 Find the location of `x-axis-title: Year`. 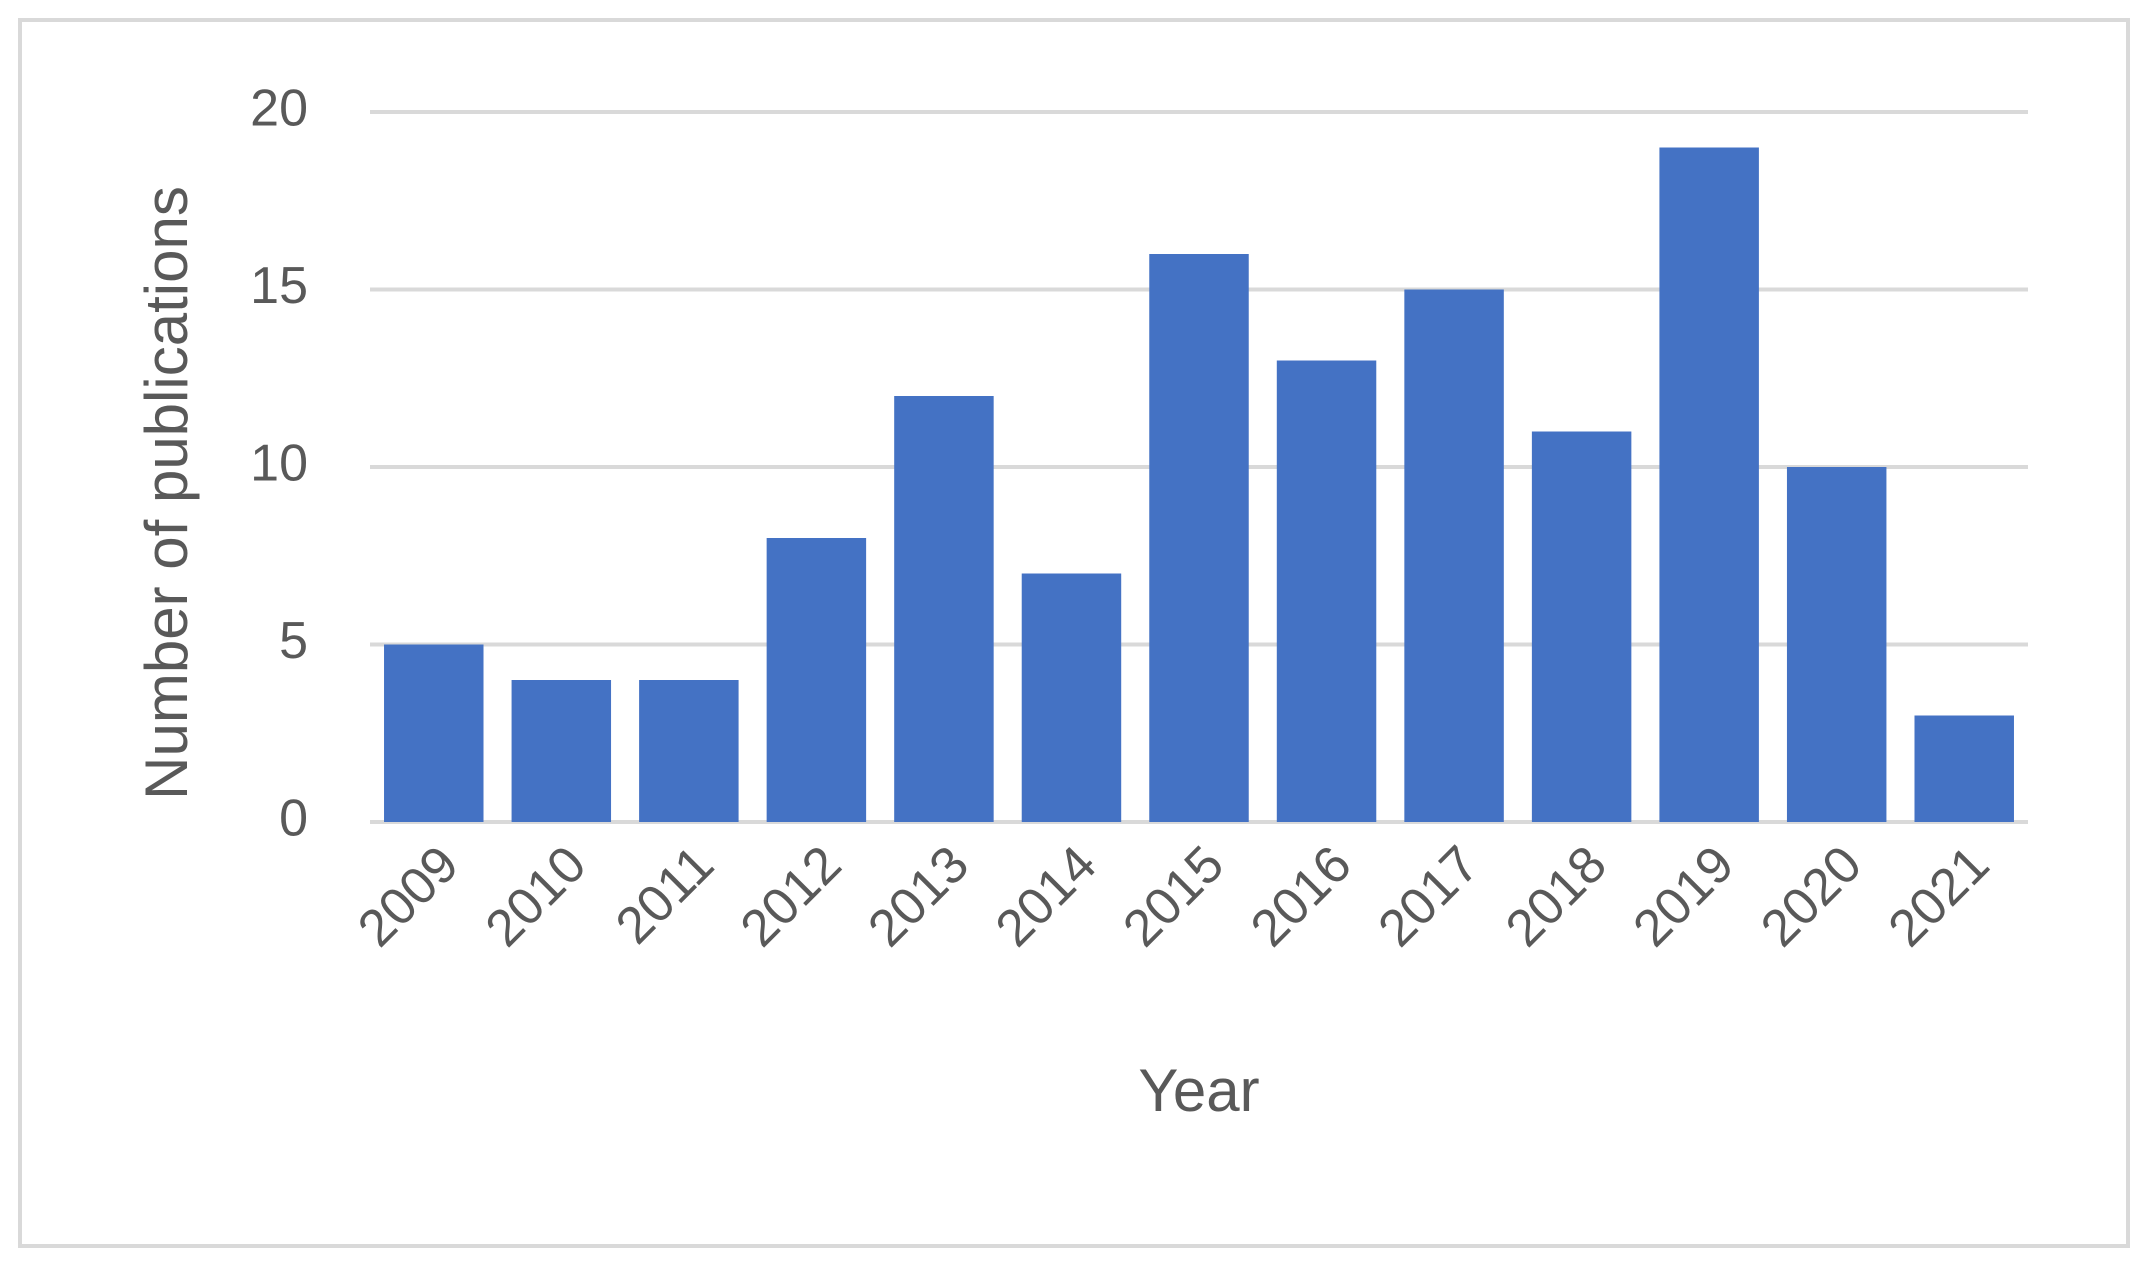

x-axis-title: Year is located at coordinates (1198, 1090).